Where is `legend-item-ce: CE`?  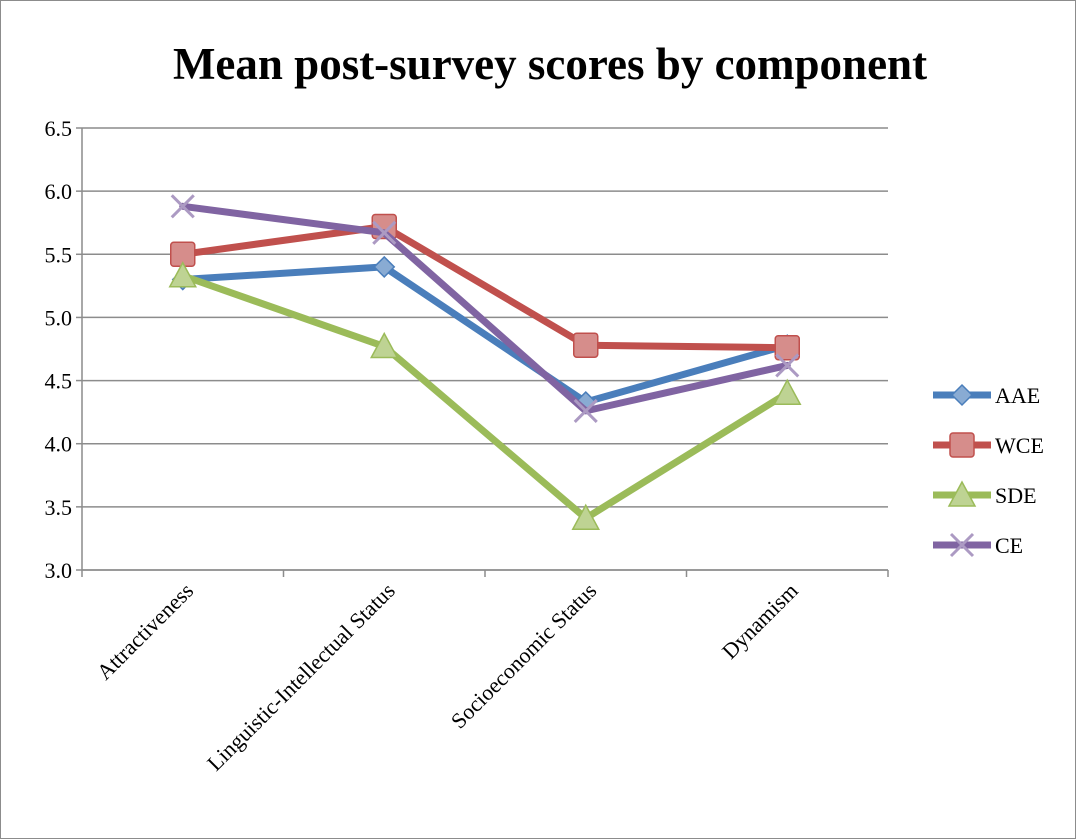
legend-item-ce: CE is located at coordinates (978, 545).